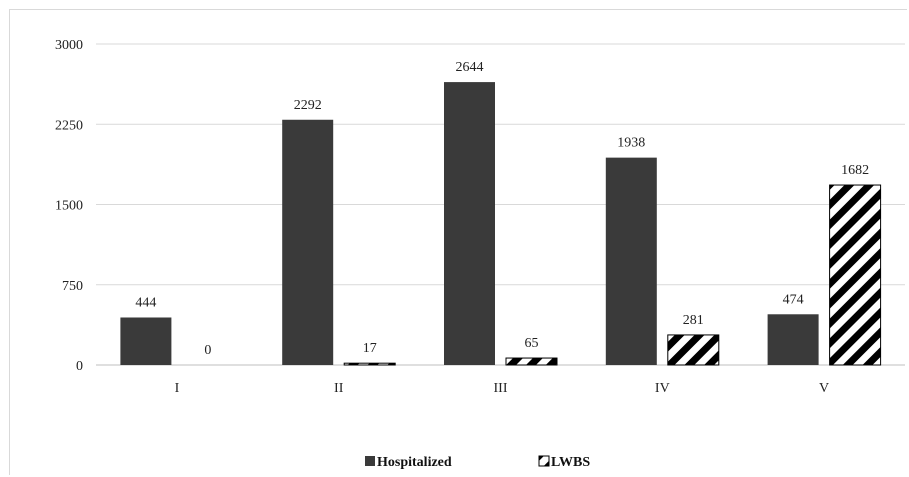 Image resolution: width=909 pixels, height=477 pixels. What do you see at coordinates (177, 388) in the screenshot?
I see `x-tick-label: I` at bounding box center [177, 388].